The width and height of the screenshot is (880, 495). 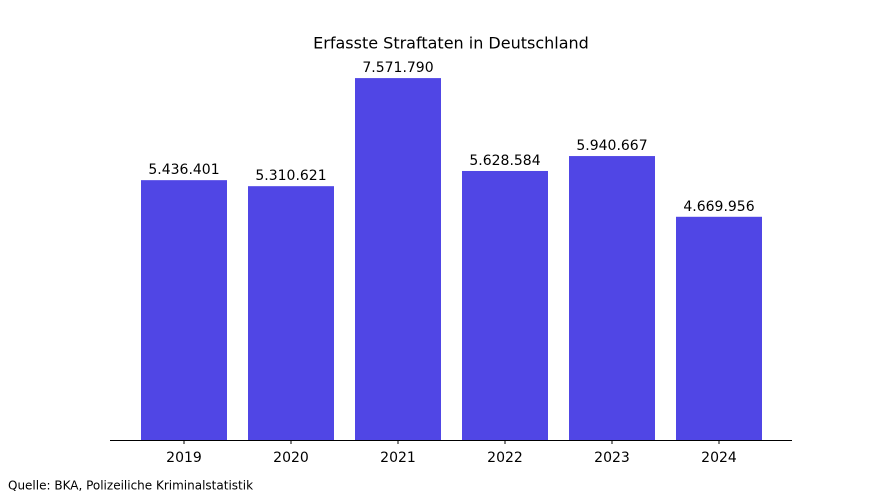 I want to click on chart-title: Erfasste Straftaten in Deutschland, so click(x=451, y=43).